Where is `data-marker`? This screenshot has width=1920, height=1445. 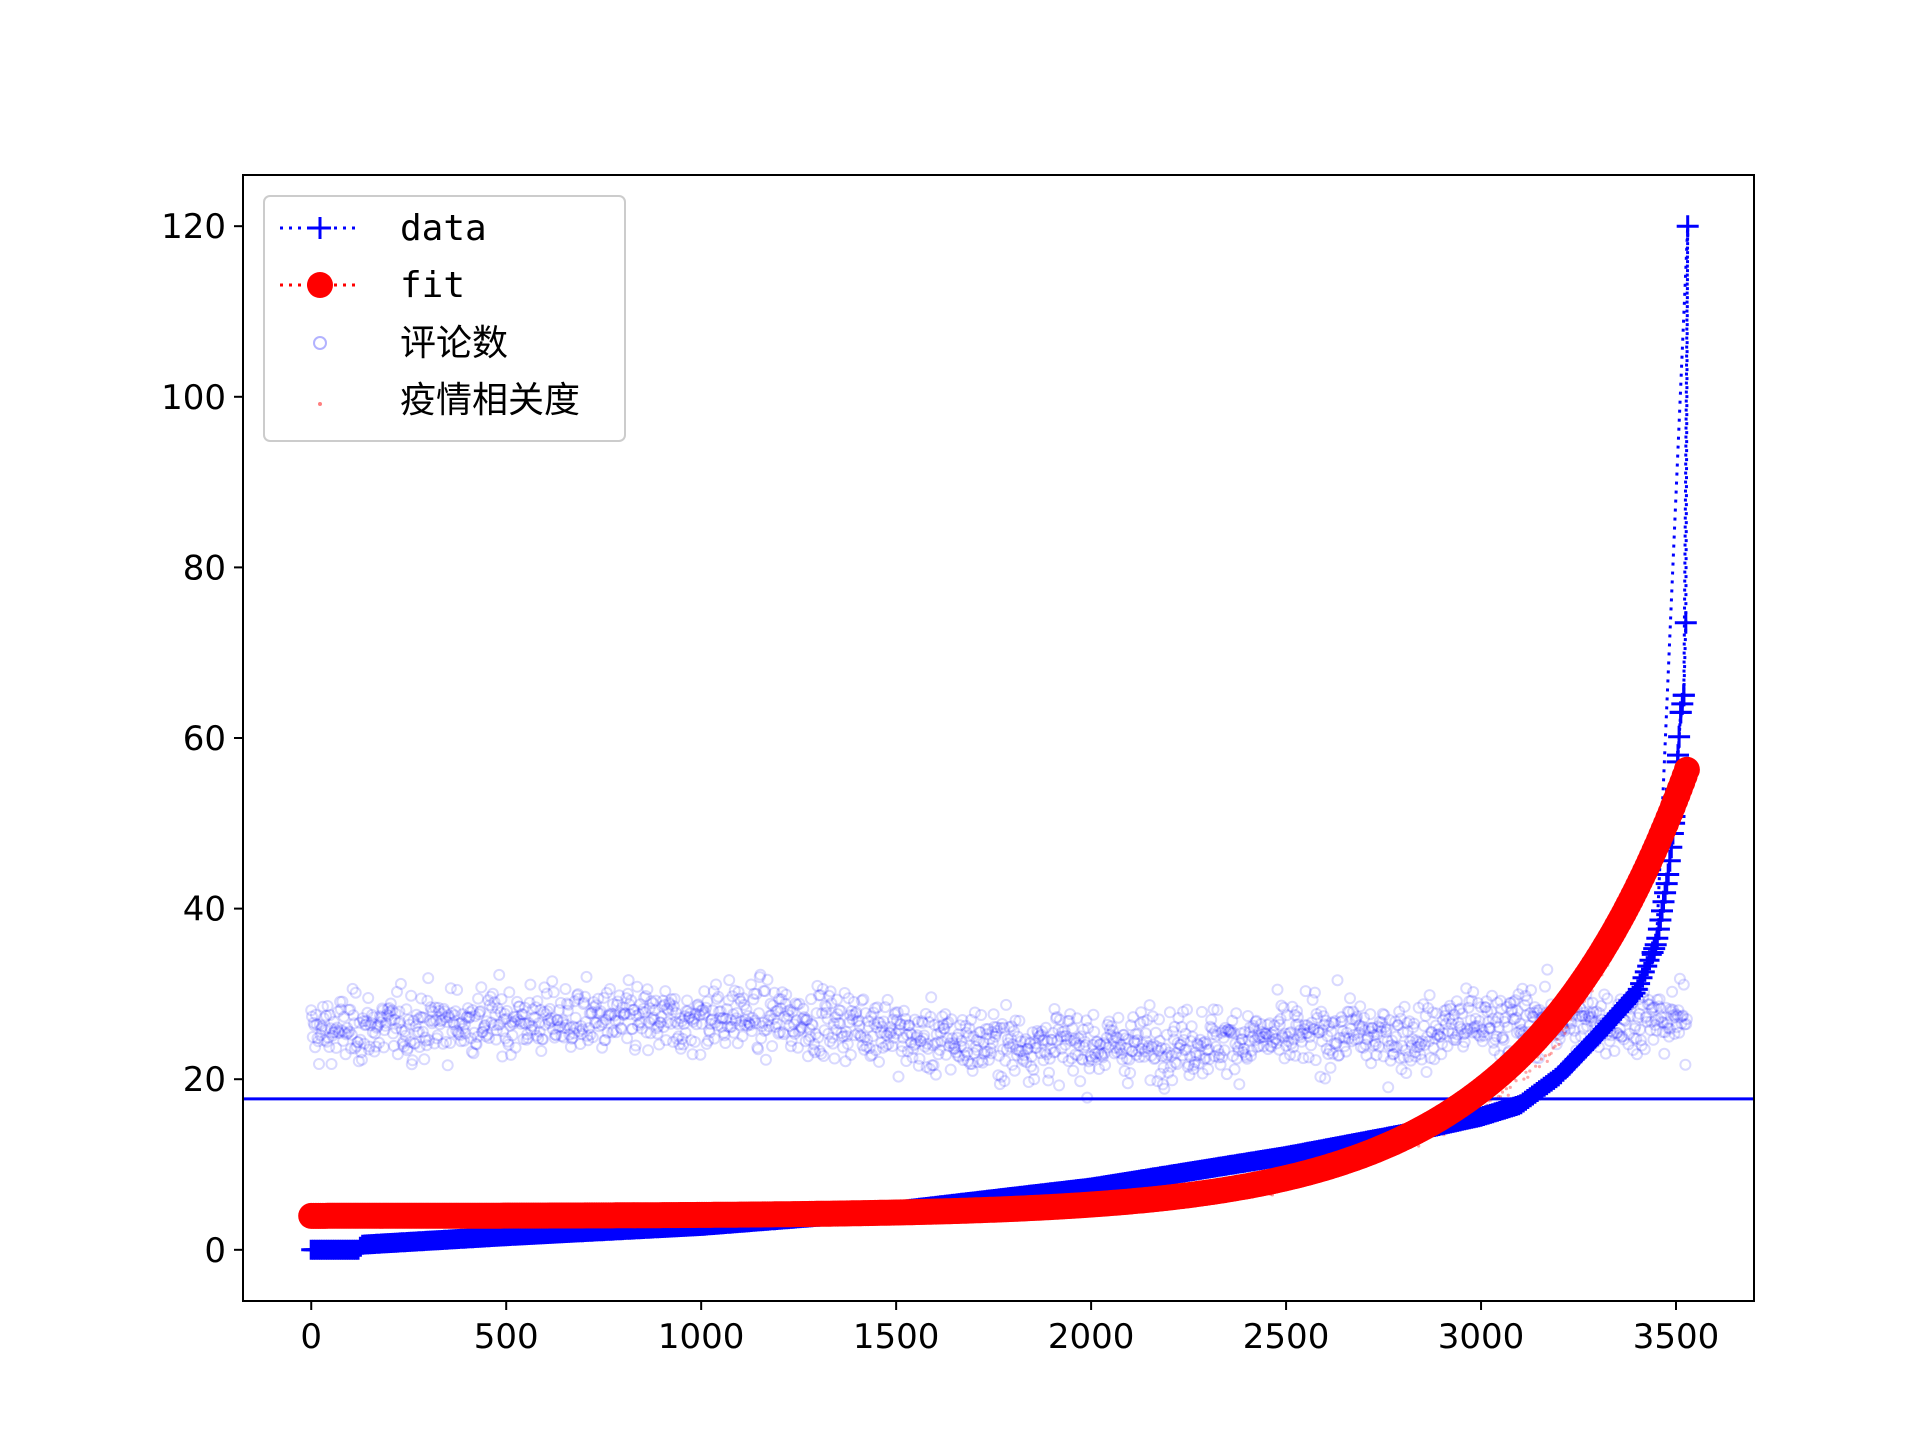
data-marker is located at coordinates (1663, 901).